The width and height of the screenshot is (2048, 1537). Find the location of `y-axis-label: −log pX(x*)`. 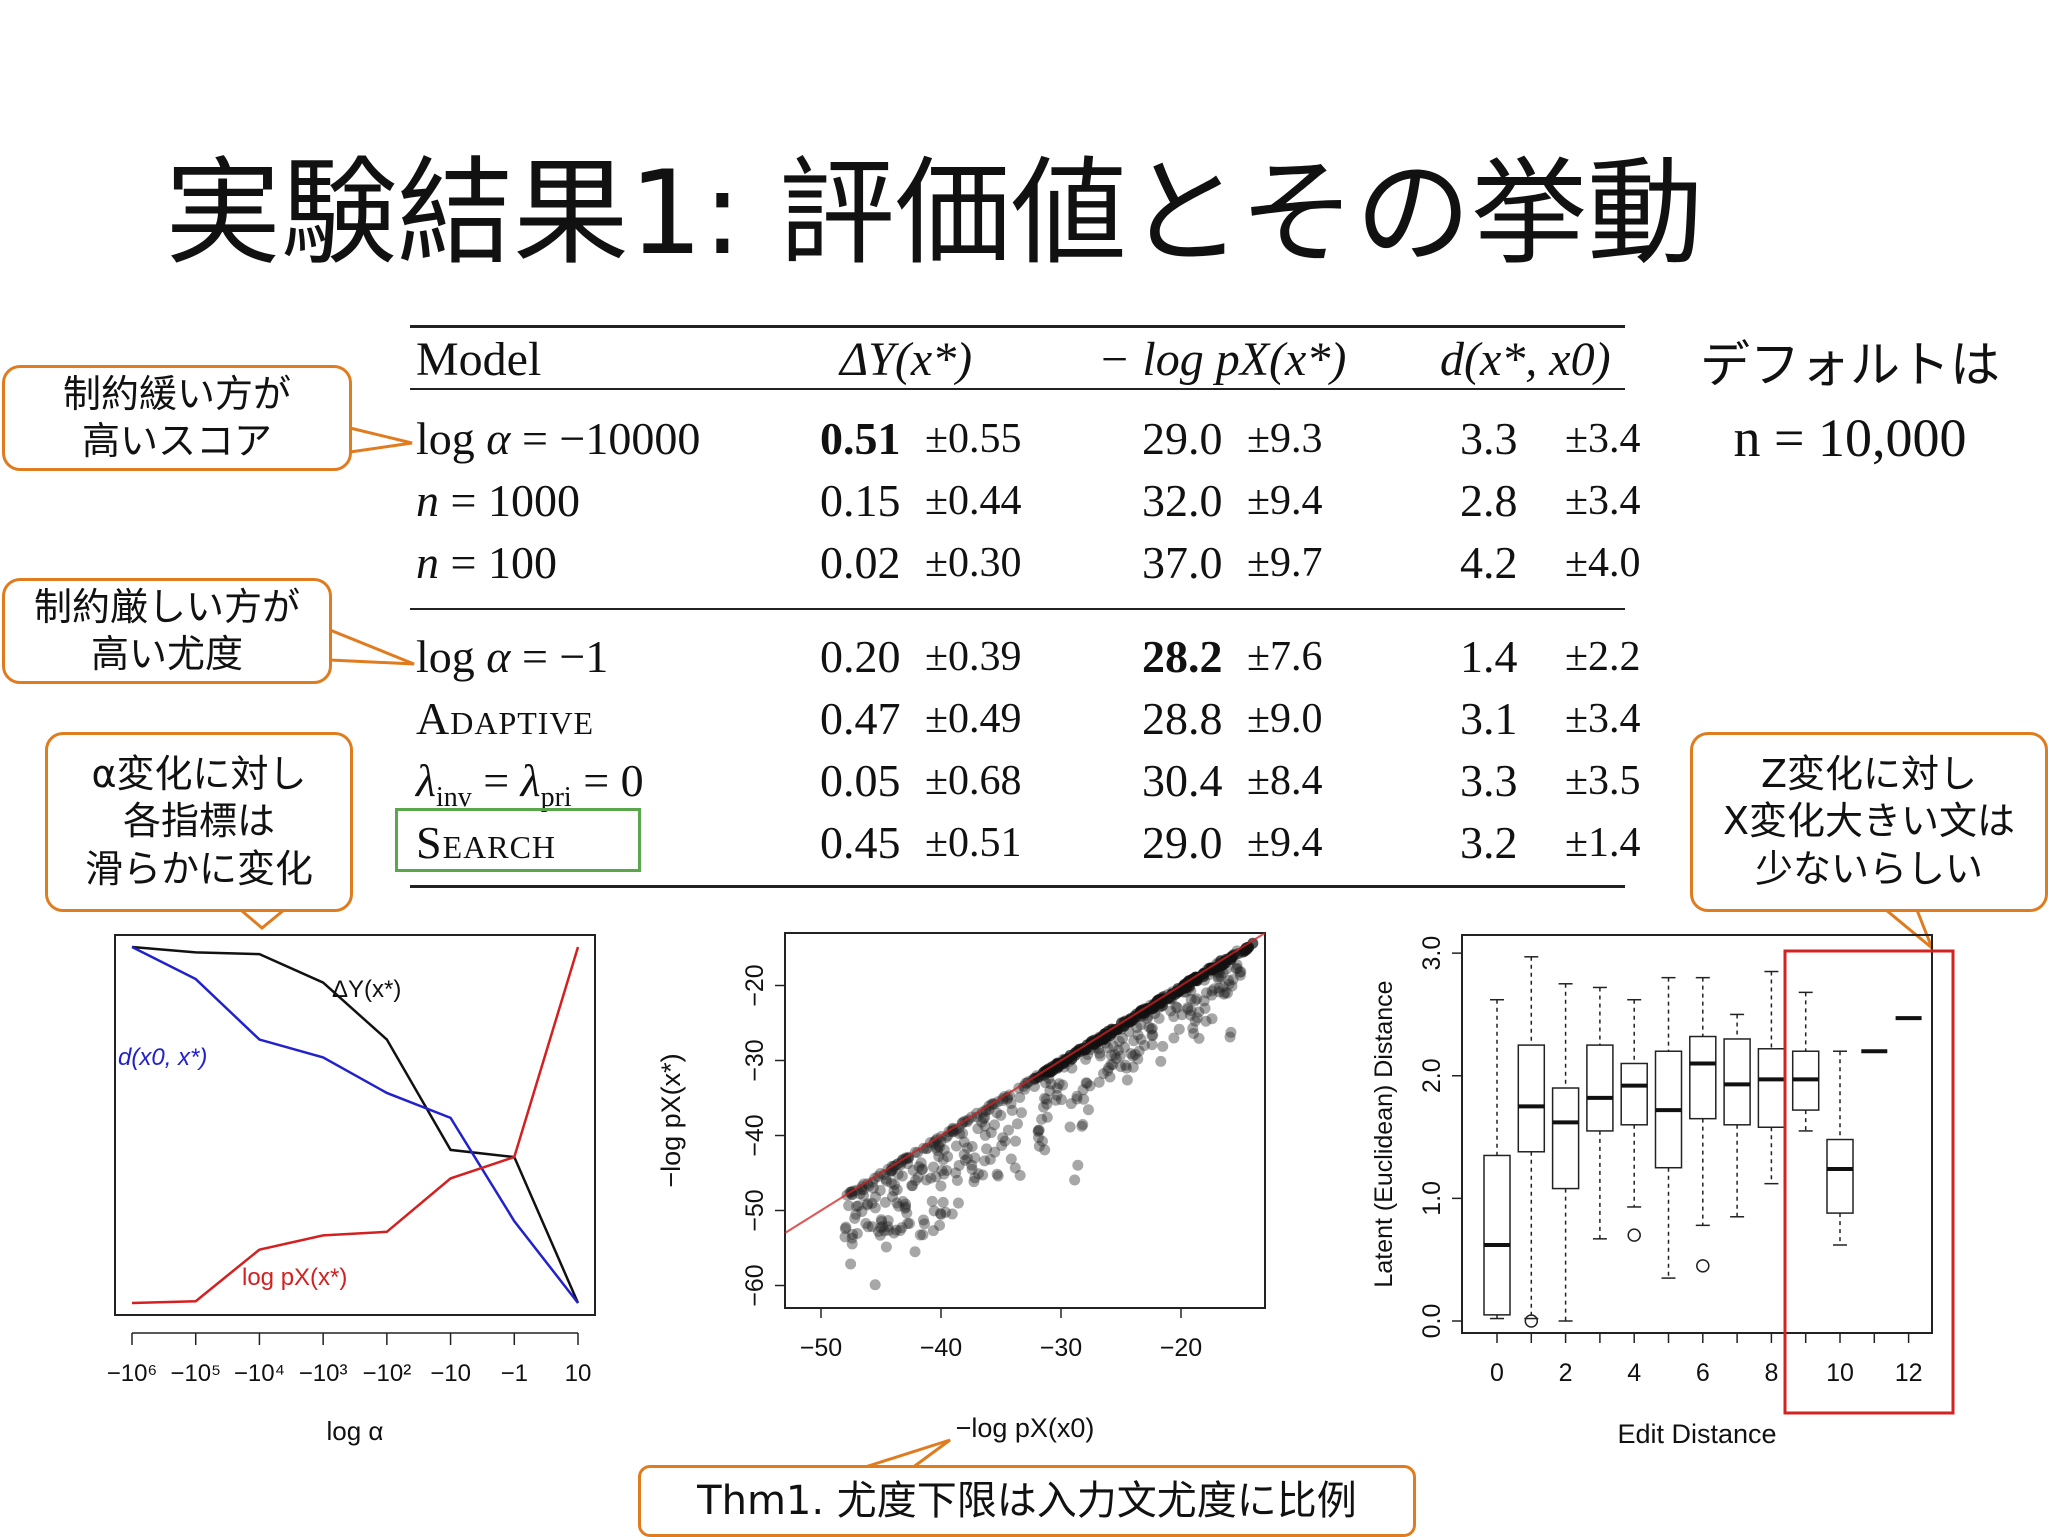

y-axis-label: −log pX(x*) is located at coordinates (671, 1120).